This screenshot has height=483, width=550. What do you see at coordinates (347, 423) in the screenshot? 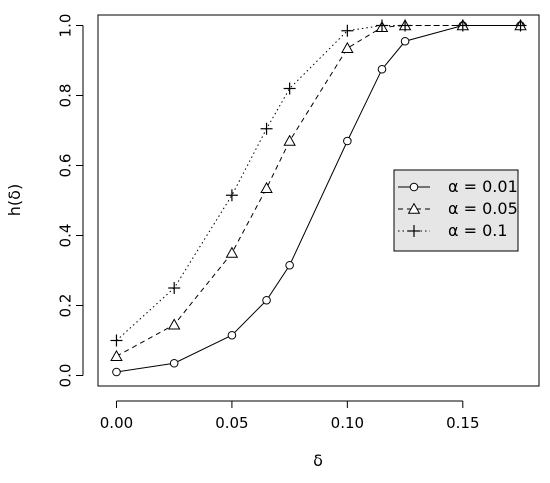
I see `x-tick-label-2: 0.10` at bounding box center [347, 423].